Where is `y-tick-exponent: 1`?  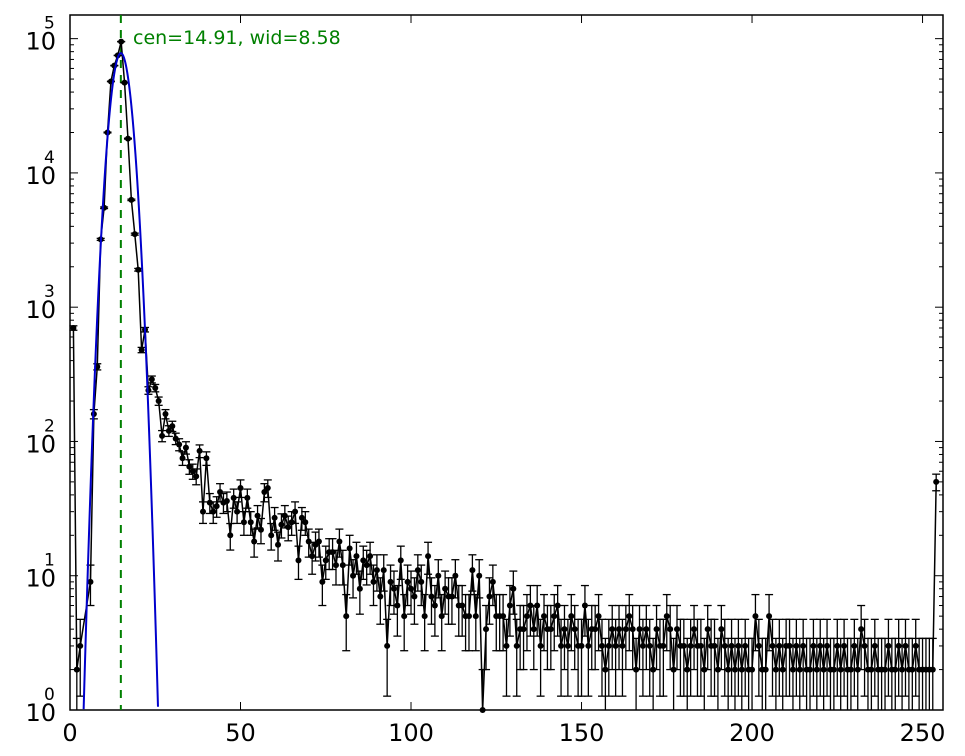
y-tick-exponent: 1 is located at coordinates (49, 561).